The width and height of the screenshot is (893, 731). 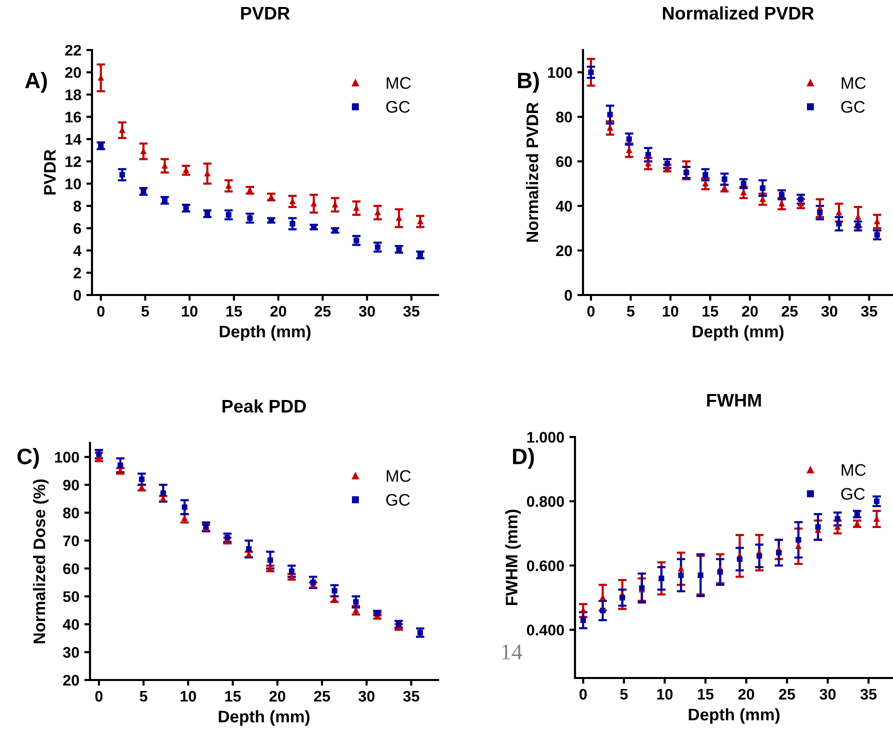 What do you see at coordinates (74, 139) in the screenshot?
I see `y-tick-label: 14` at bounding box center [74, 139].